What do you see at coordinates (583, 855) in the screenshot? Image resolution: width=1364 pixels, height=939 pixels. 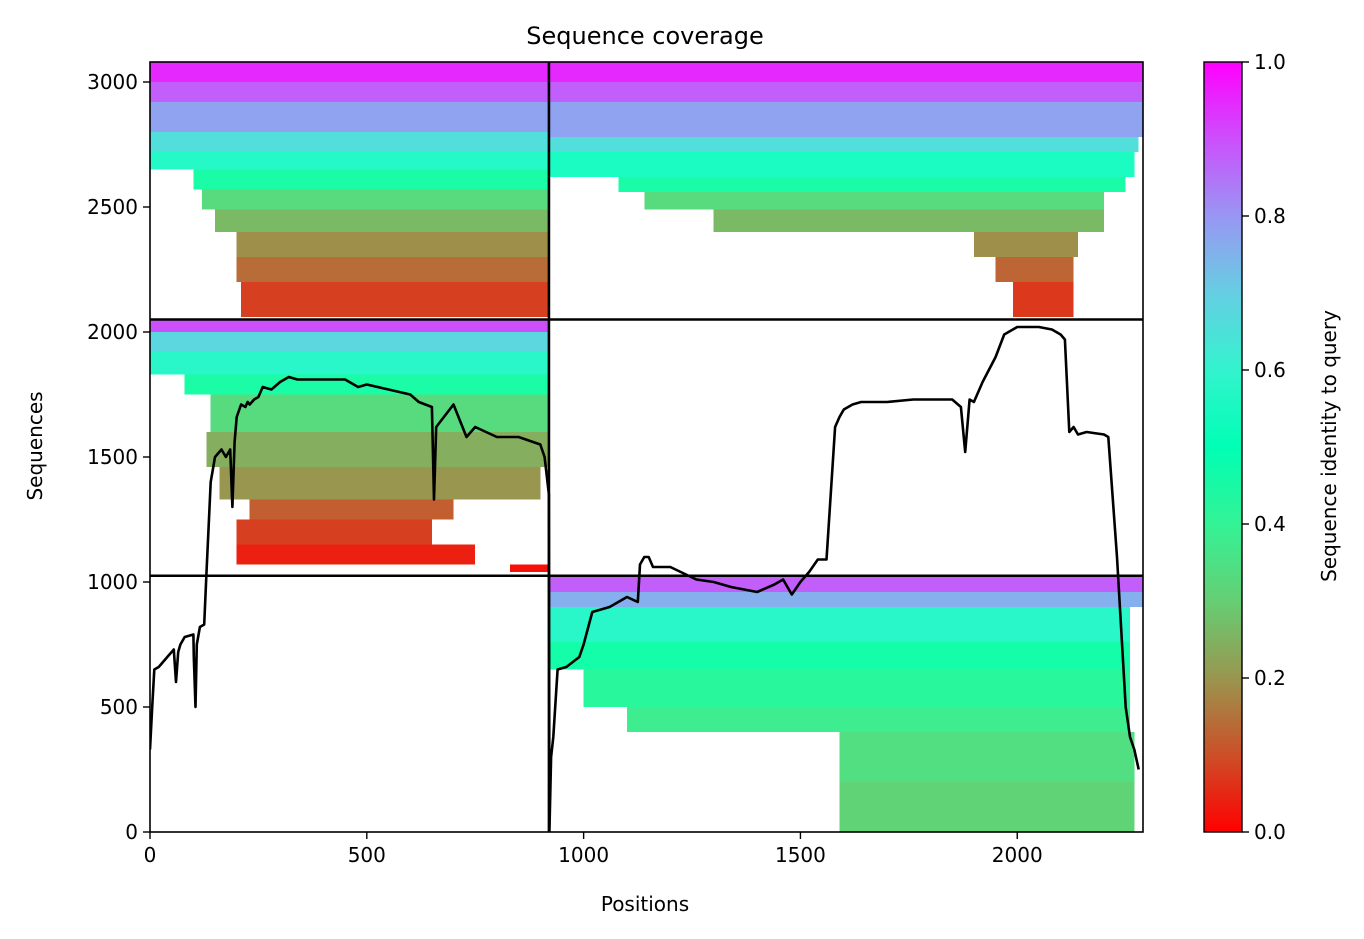 I see `x-tick-label: 1000` at bounding box center [583, 855].